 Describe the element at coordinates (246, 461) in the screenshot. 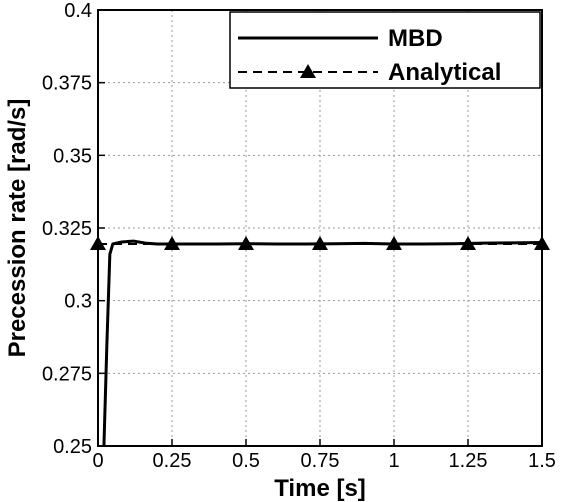

I see `x-tick-label: 0.5` at that location.